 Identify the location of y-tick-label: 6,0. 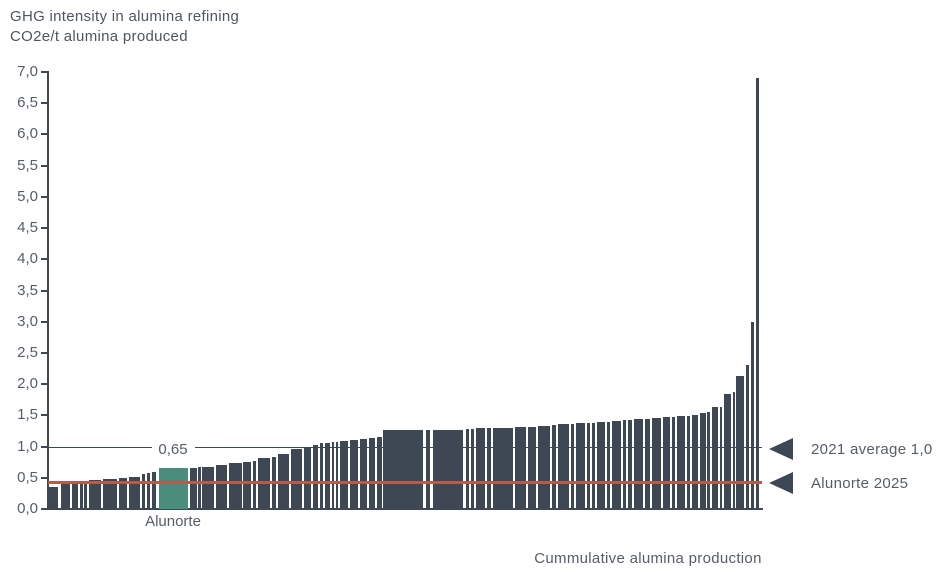
(27, 134).